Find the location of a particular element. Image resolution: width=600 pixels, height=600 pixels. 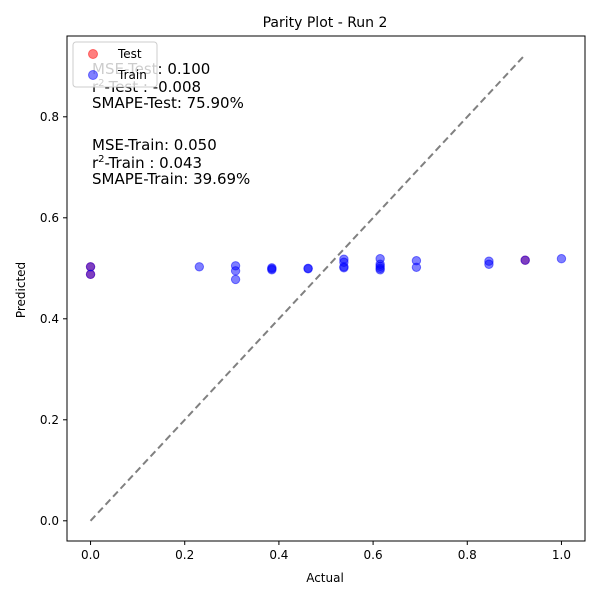

metric-smape-train: SMAPE-Train: 39.69% is located at coordinates (171, 179).